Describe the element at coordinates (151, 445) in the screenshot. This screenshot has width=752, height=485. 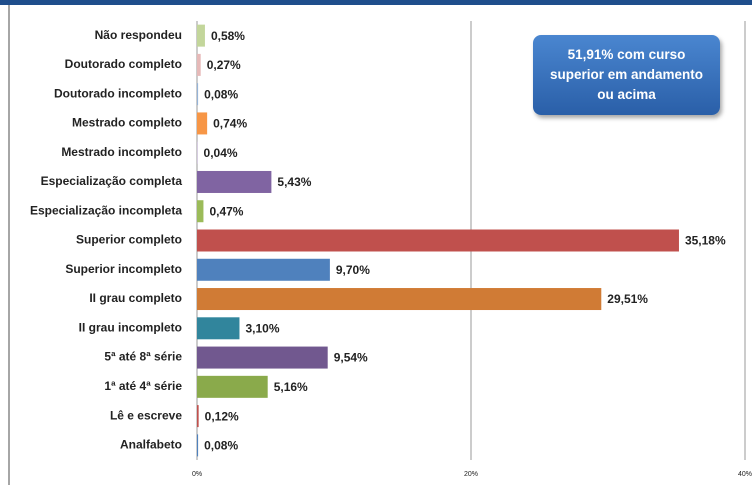
I see `y-tick-label: Analfabeto` at that location.